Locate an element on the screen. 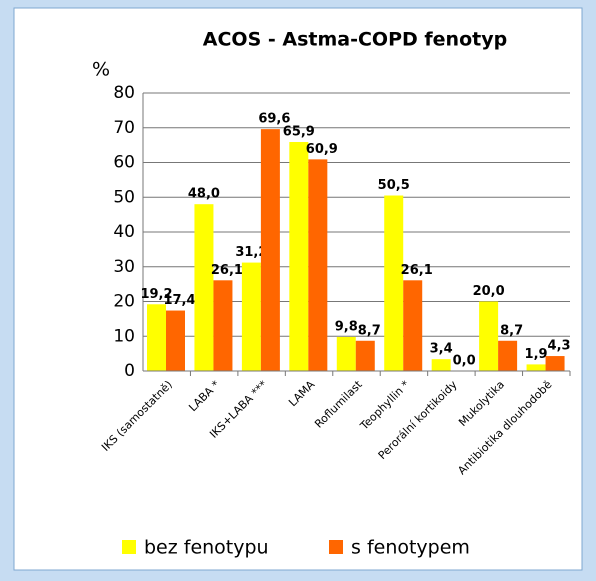 This screenshot has height=581, width=596. value-label: 1,9 is located at coordinates (536, 354).